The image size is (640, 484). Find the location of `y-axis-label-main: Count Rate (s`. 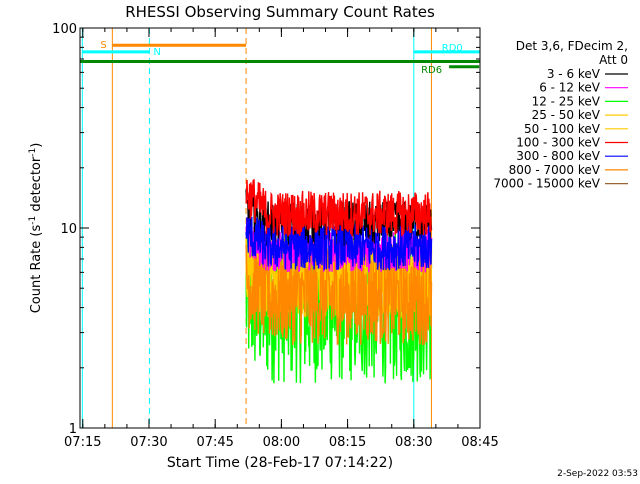

y-axis-label-main: Count Rate (s is located at coordinates (36, 269).